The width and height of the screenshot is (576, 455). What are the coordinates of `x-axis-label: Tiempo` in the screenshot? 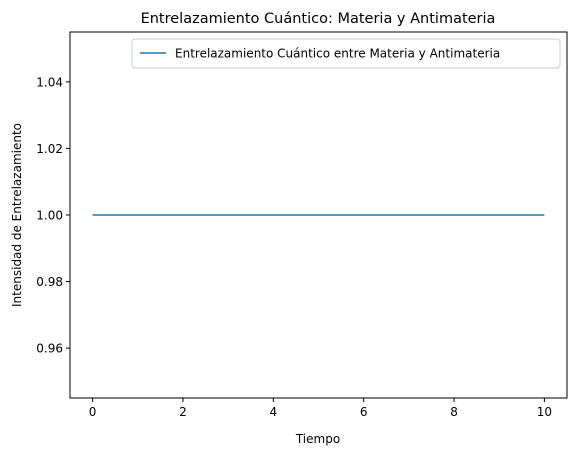 It's located at (317, 439).